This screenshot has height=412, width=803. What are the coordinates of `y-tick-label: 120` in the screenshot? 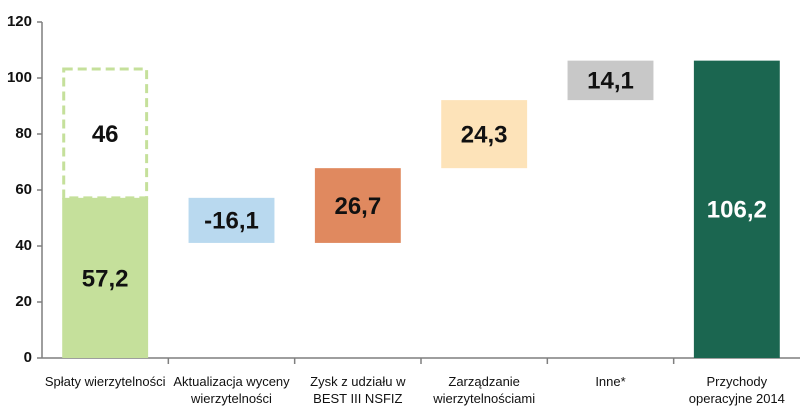 It's located at (19, 21).